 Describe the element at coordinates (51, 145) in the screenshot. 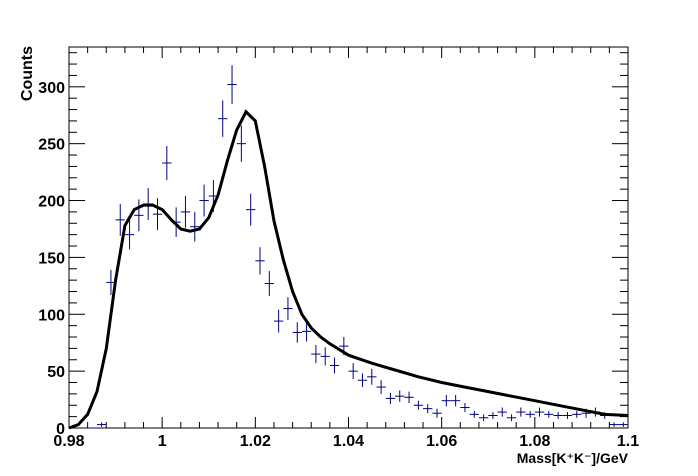

I see `y-tick-label: 250` at that location.